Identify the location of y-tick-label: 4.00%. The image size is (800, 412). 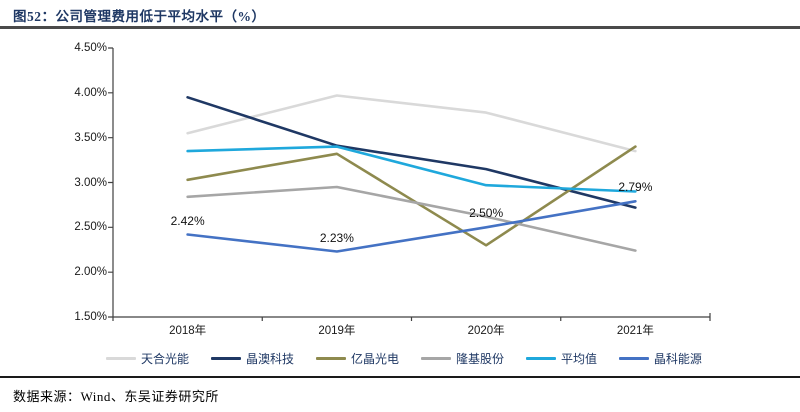
(90, 92).